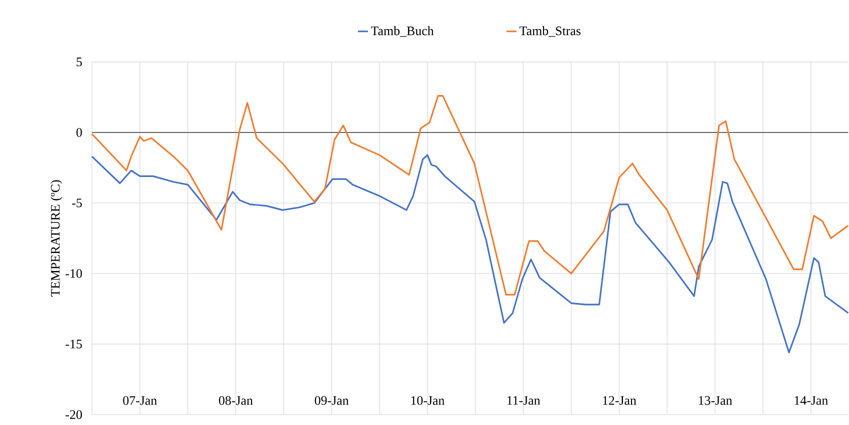 Image resolution: width=849 pixels, height=425 pixels. What do you see at coordinates (811, 401) in the screenshot?
I see `x-tick-label: 14-Jan` at bounding box center [811, 401].